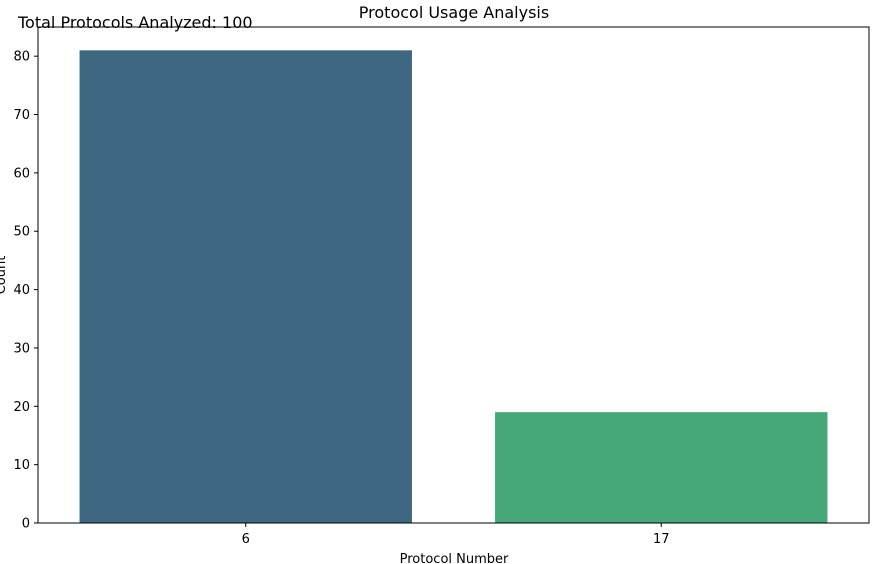  What do you see at coordinates (21, 465) in the screenshot?
I see `y-tick-label: 10` at bounding box center [21, 465].